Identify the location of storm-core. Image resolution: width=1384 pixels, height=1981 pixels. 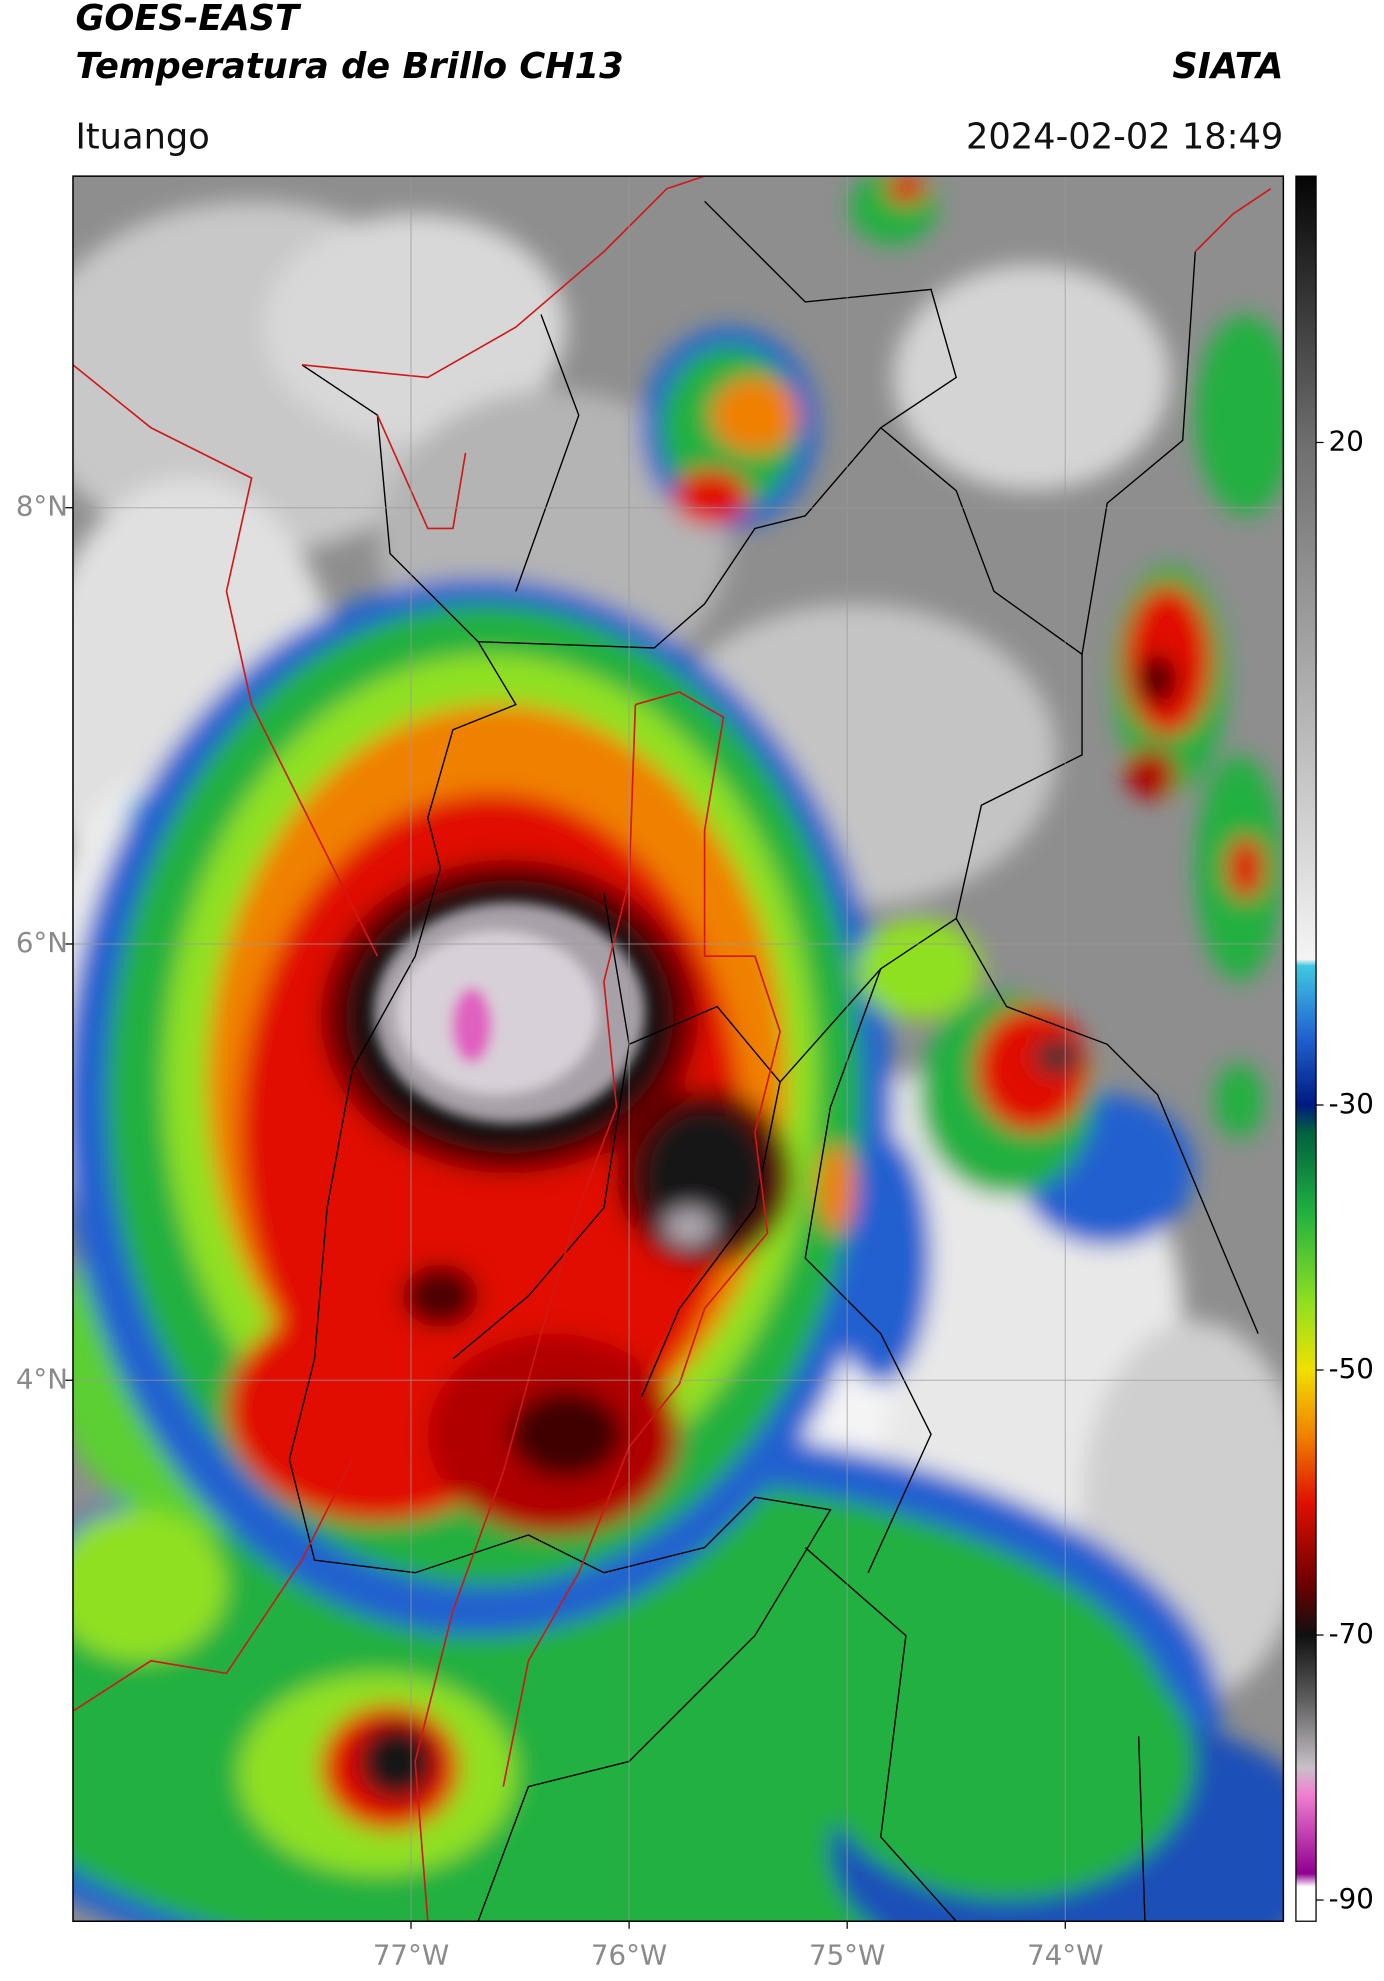
(509, 1013).